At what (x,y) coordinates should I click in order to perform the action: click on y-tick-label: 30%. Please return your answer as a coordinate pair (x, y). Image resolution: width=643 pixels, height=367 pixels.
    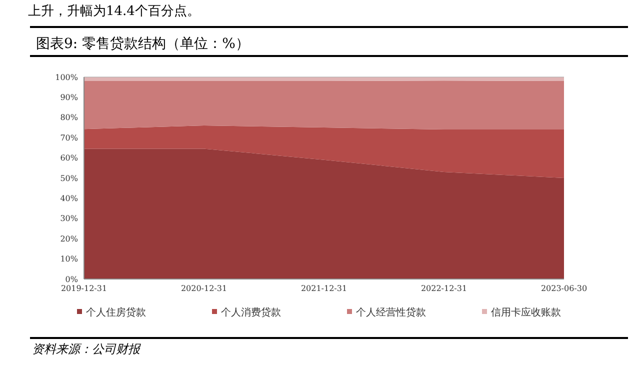
    Looking at the image, I should click on (69, 219).